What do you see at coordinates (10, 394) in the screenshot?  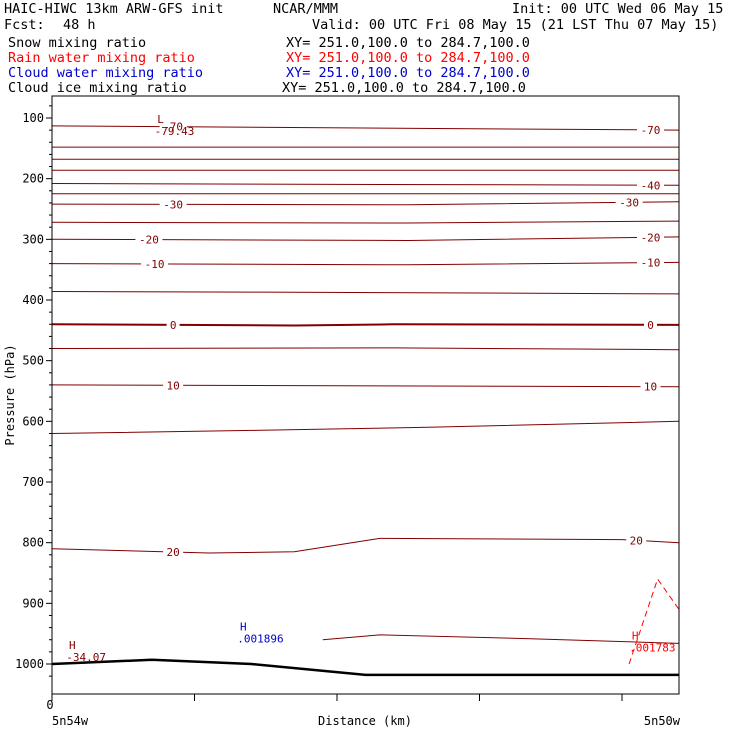 I see `y-axis-title: Pressure (hPa)` at bounding box center [10, 394].